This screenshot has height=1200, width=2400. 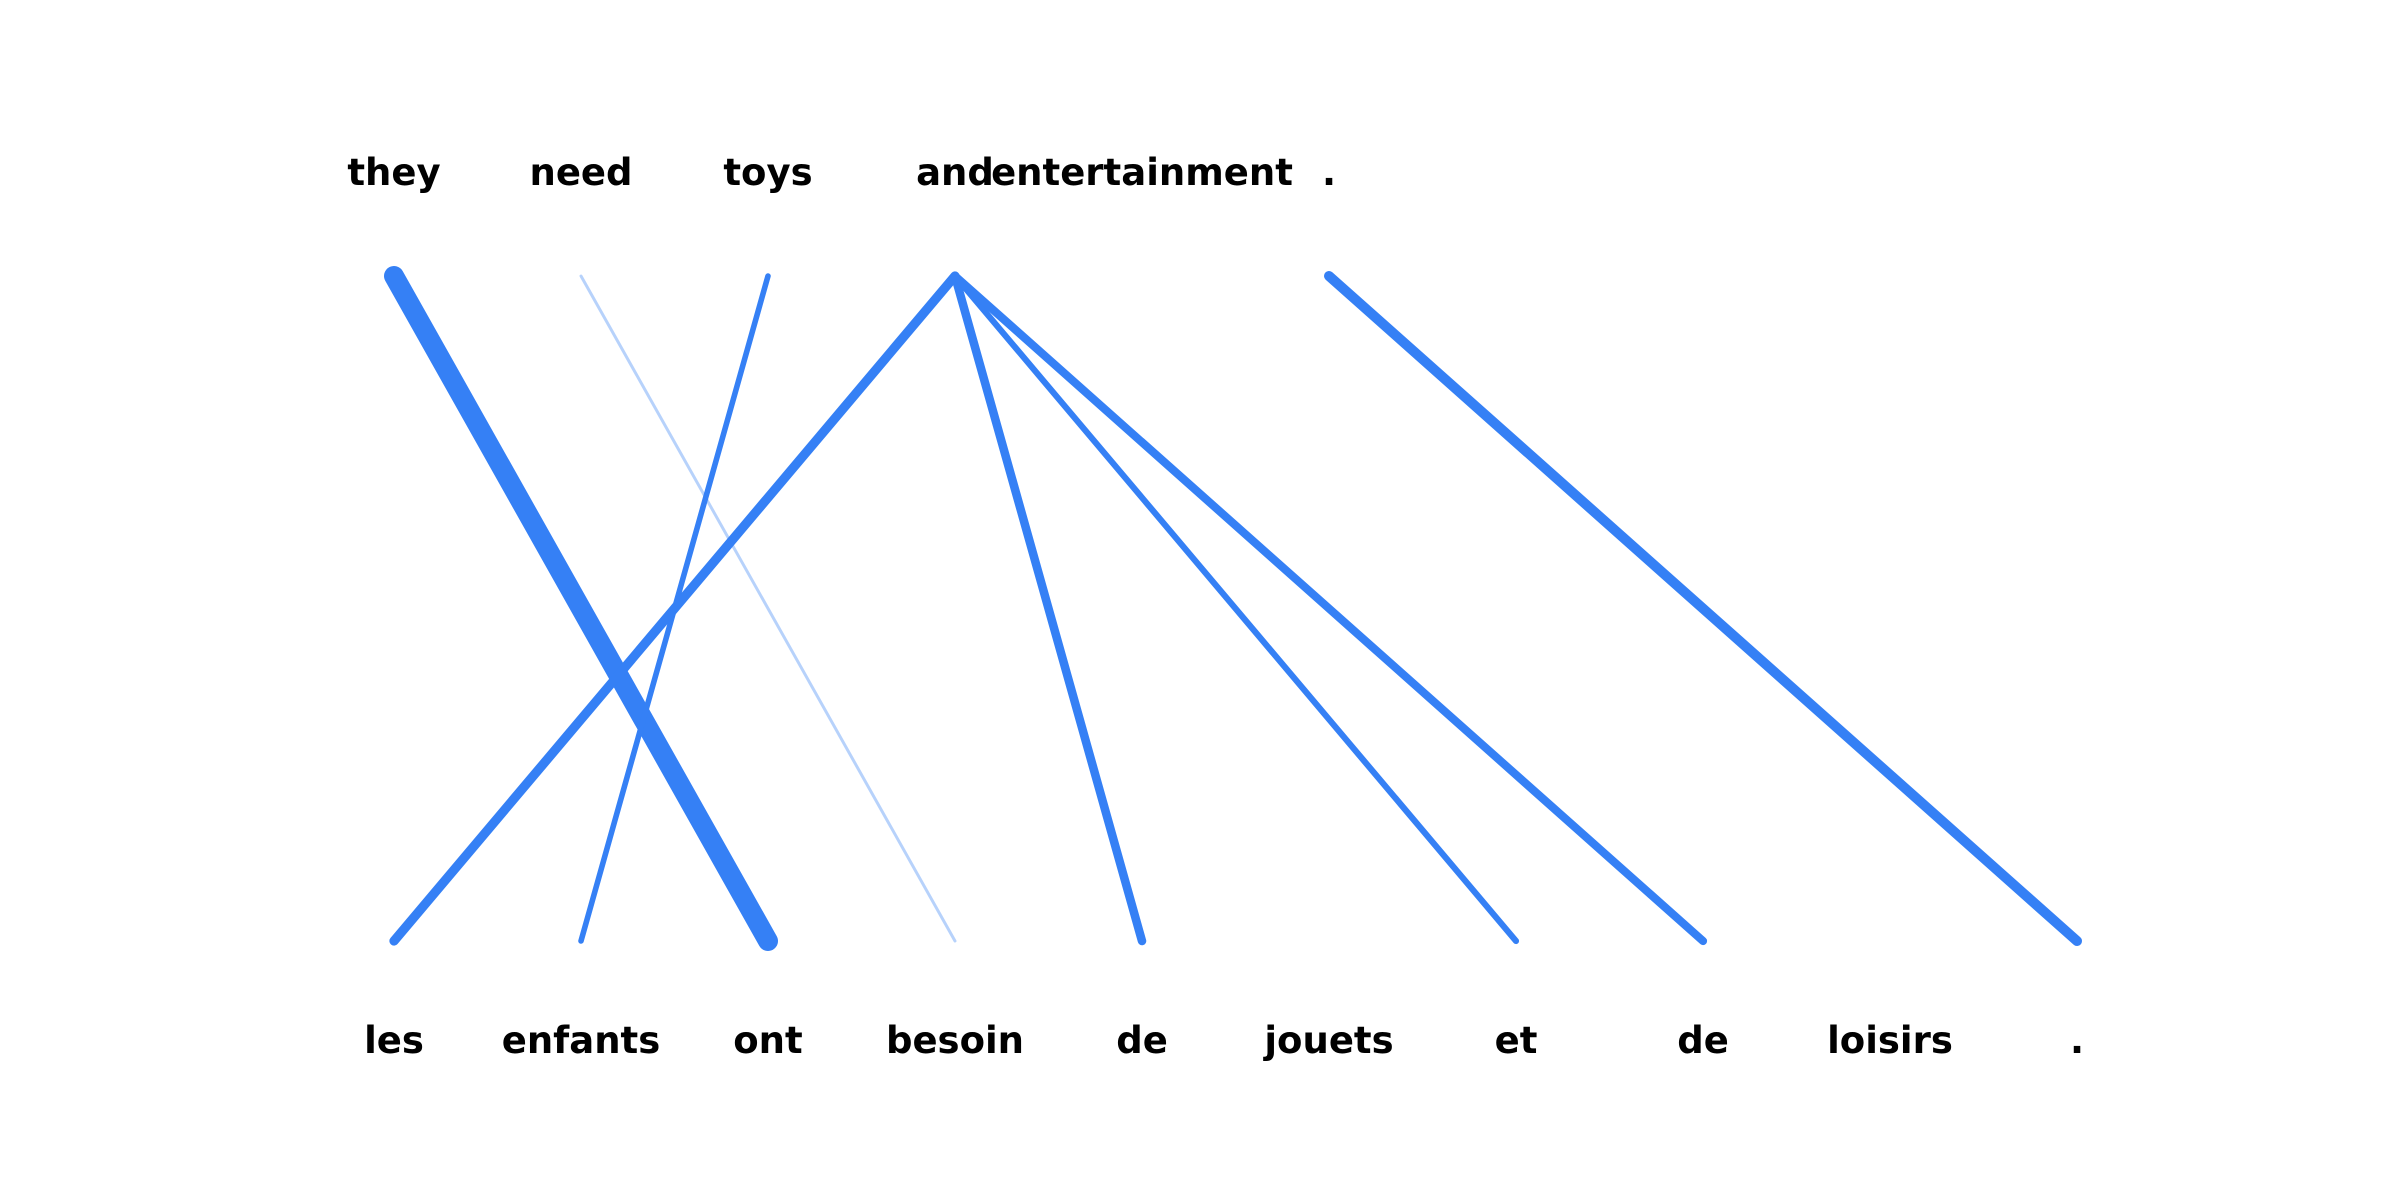 What do you see at coordinates (581, 1040) in the screenshot?
I see `target-token-1: enfants` at bounding box center [581, 1040].